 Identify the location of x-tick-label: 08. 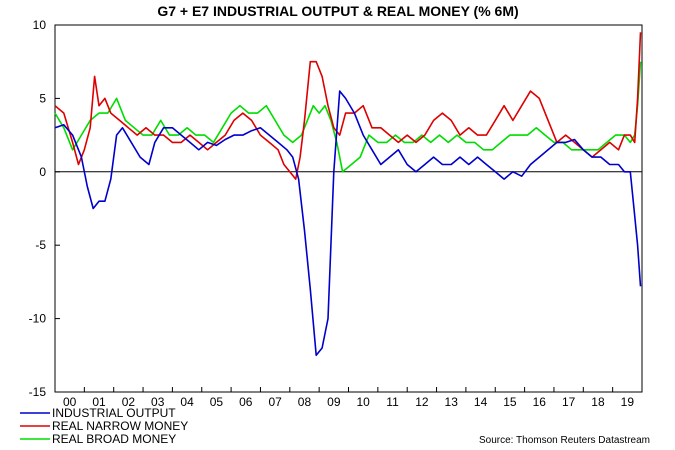
(305, 402).